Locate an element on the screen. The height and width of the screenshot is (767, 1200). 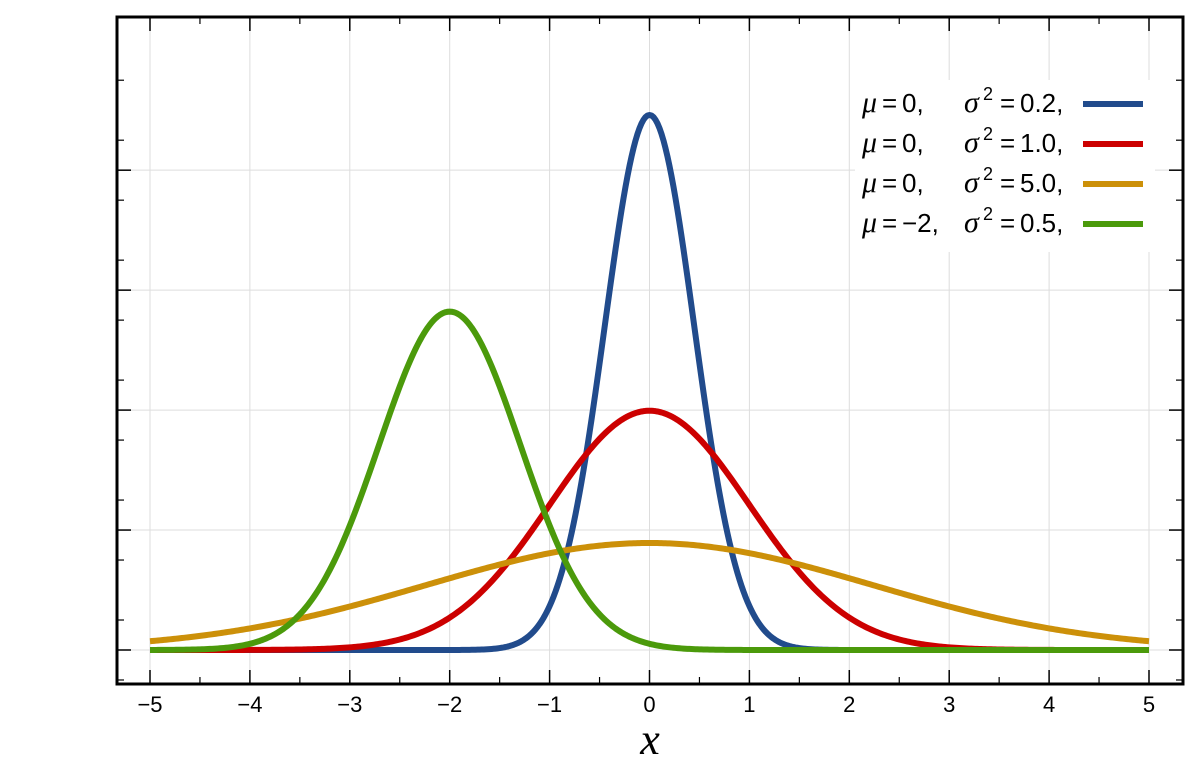
x-tick-label: −4 is located at coordinates (249, 704).